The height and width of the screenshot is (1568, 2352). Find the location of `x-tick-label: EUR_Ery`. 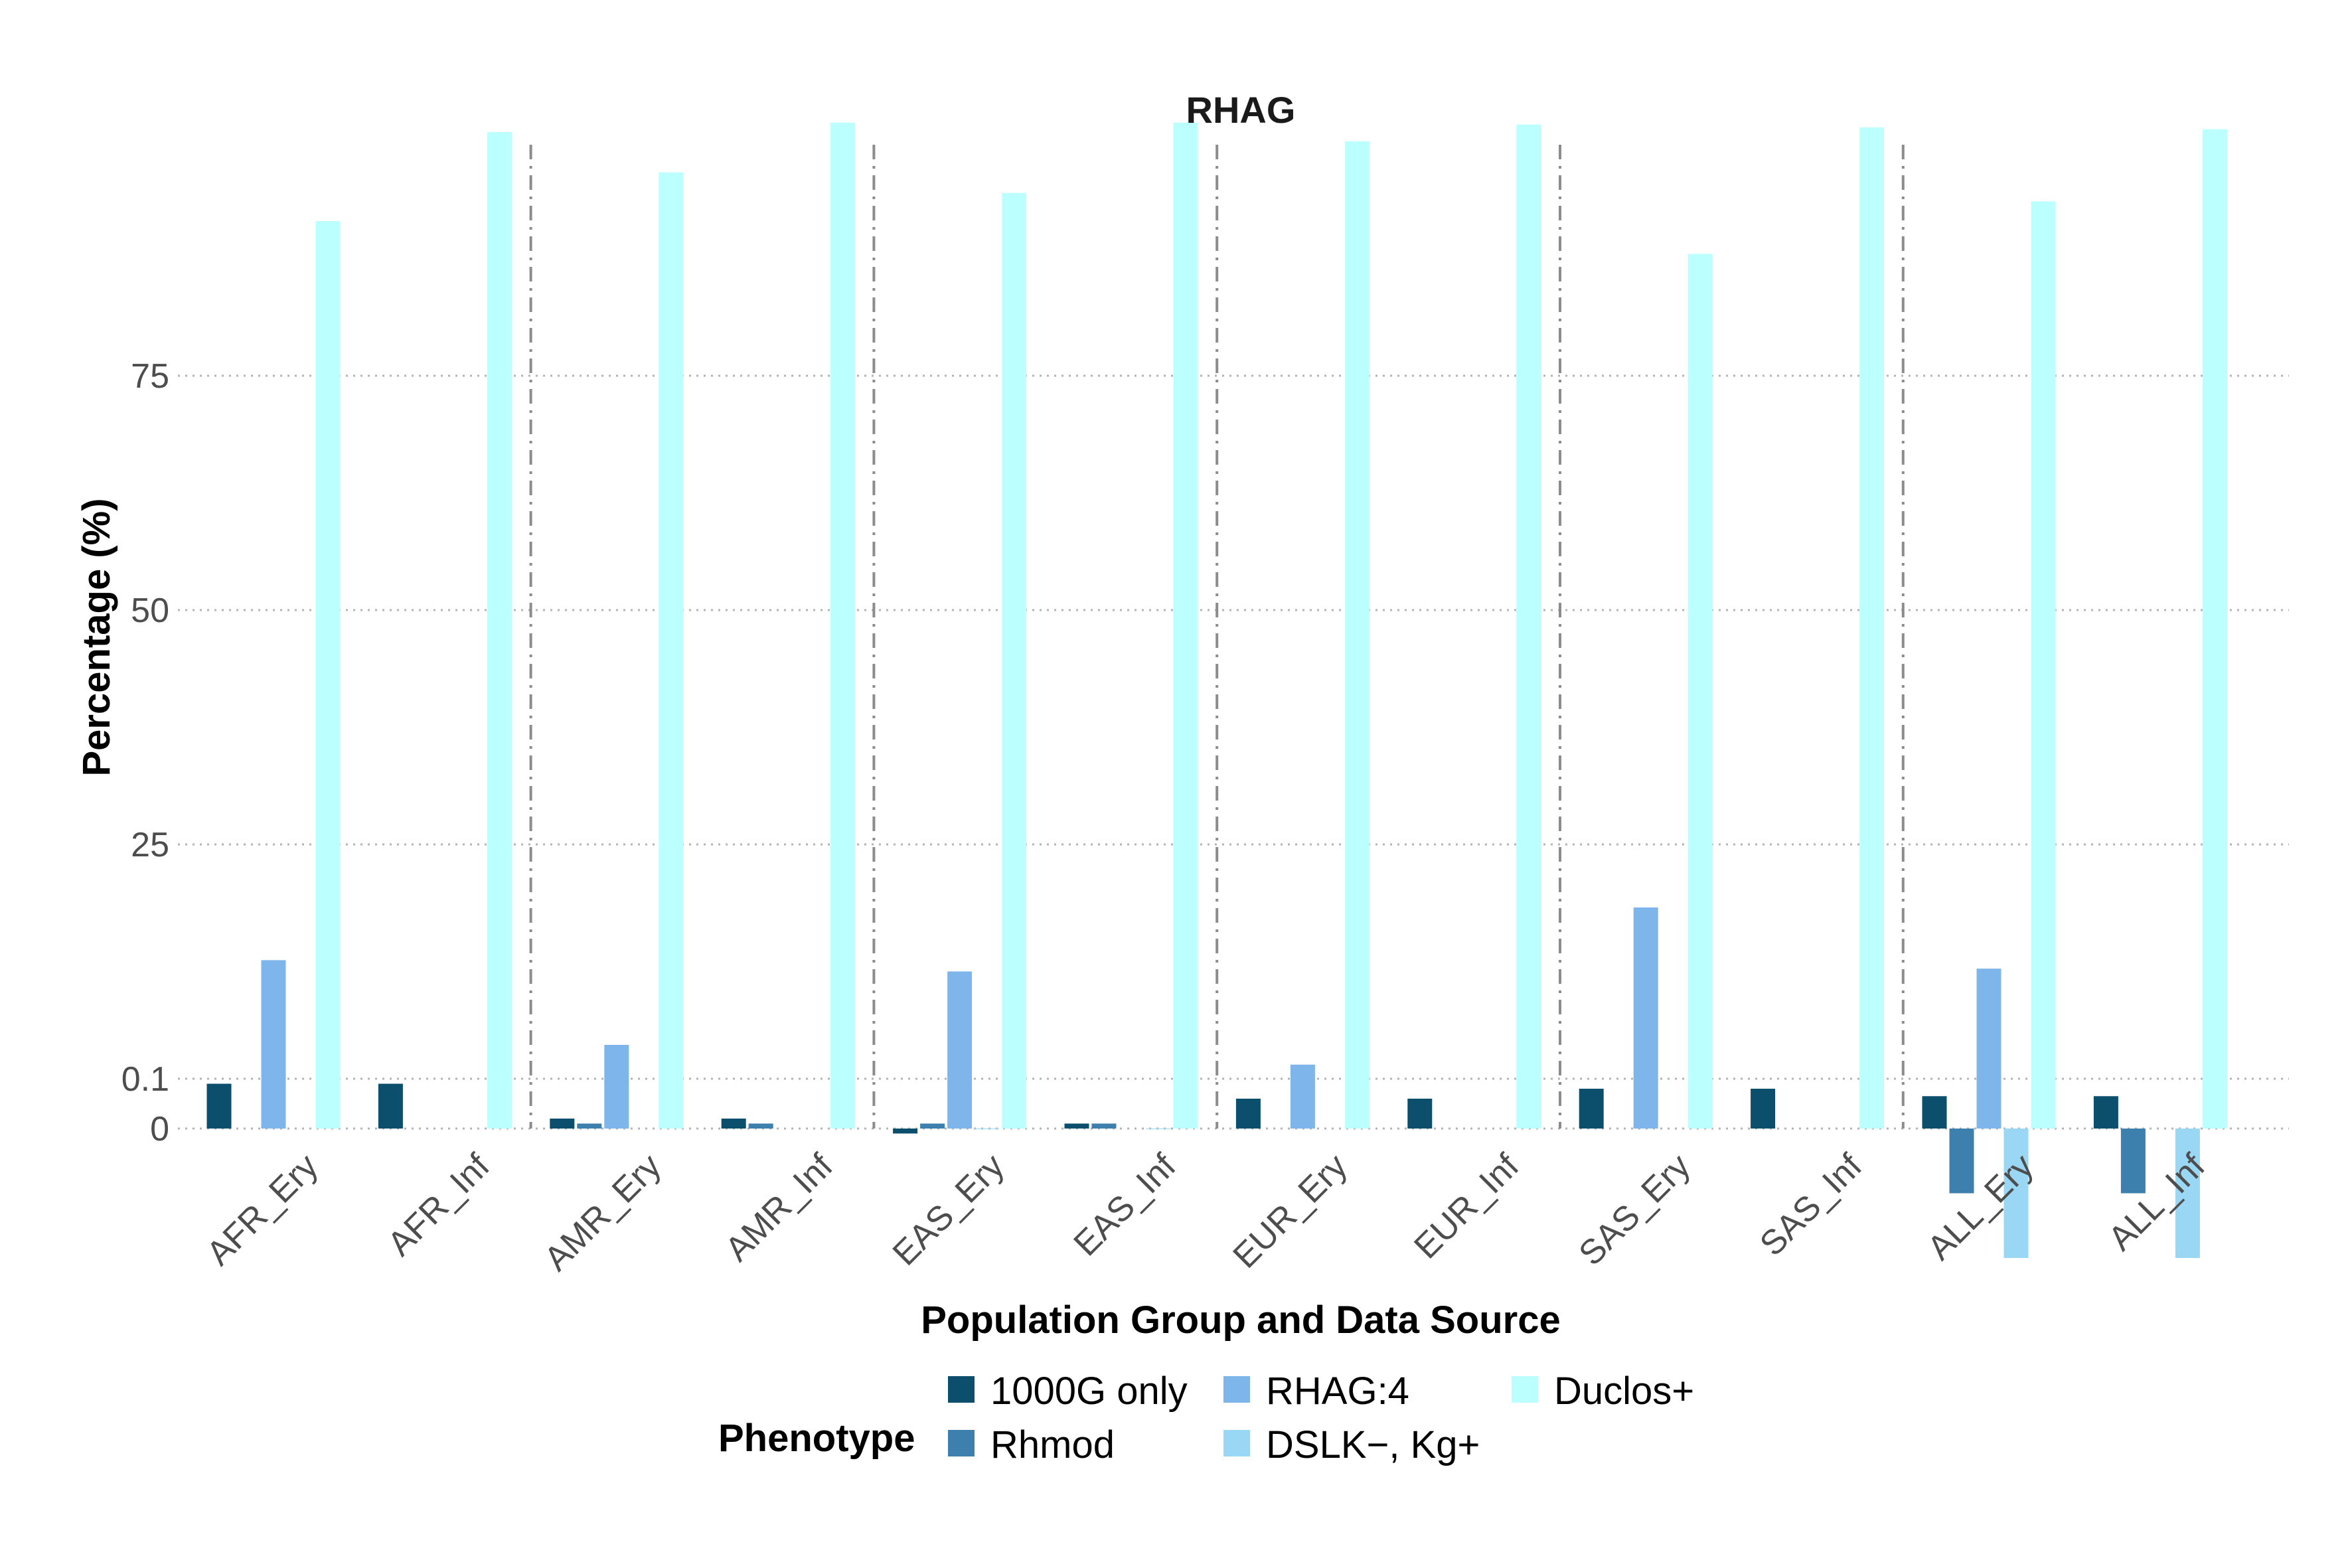

x-tick-label: EUR_Ery is located at coordinates (1291, 1210).